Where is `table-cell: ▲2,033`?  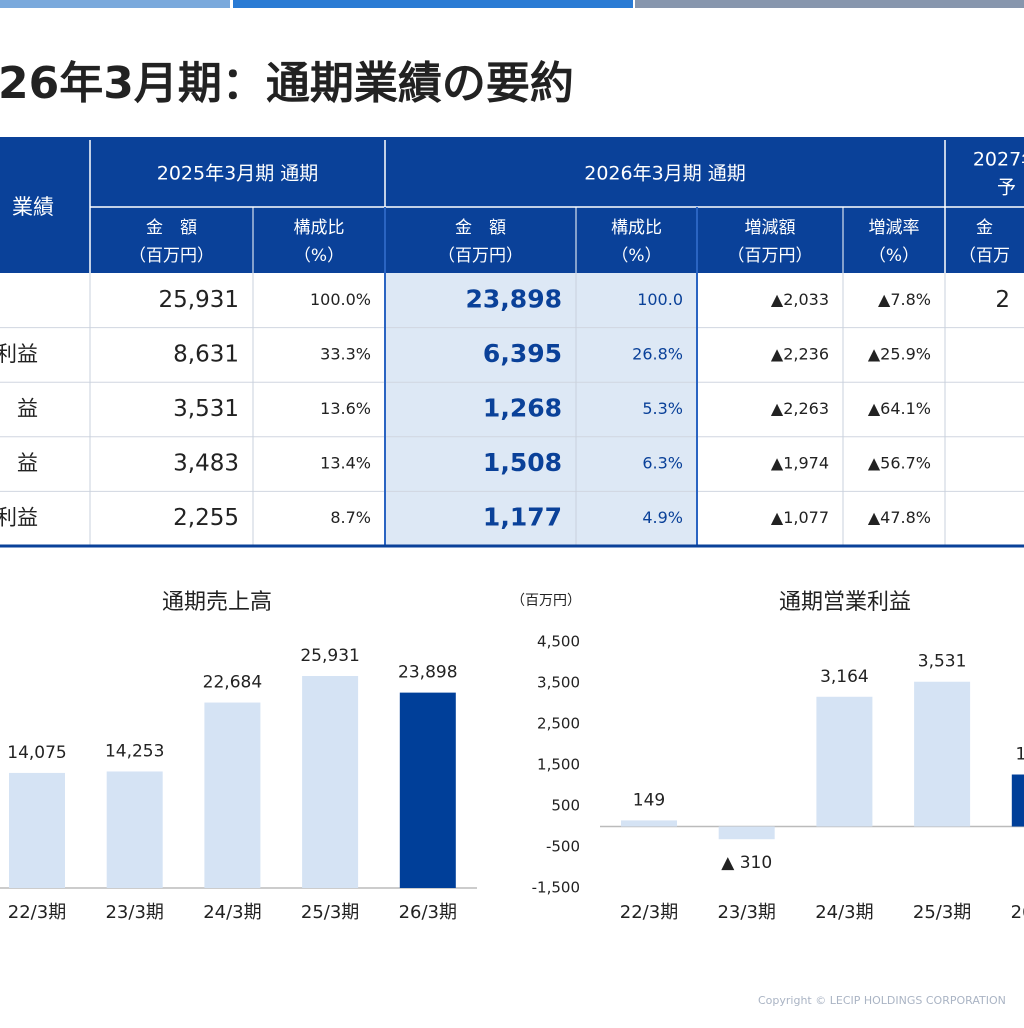
table-cell: ▲2,033 is located at coordinates (800, 299).